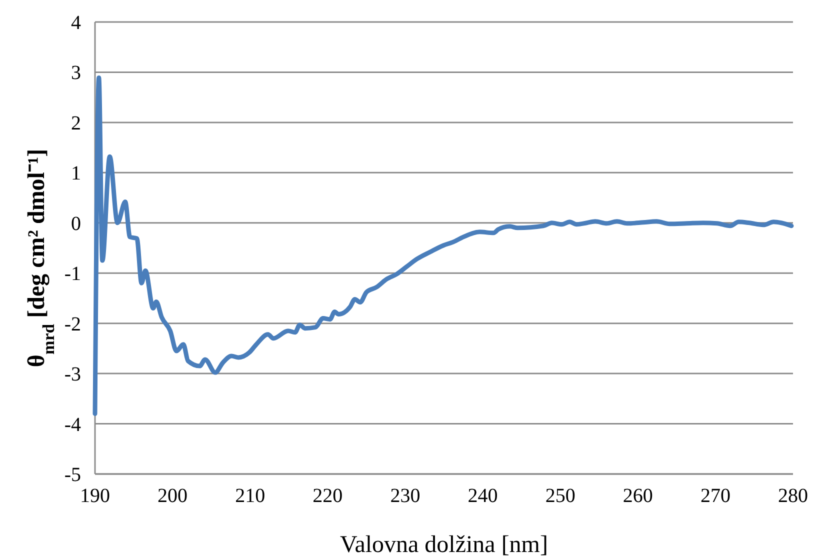 The height and width of the screenshot is (560, 814). What do you see at coordinates (72, 425) in the screenshot?
I see `y-tick-label: -4` at bounding box center [72, 425].